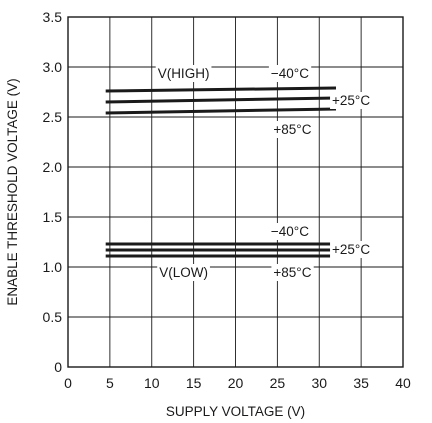  I want to click on y-tick-label: 3.5, so click(53, 17).